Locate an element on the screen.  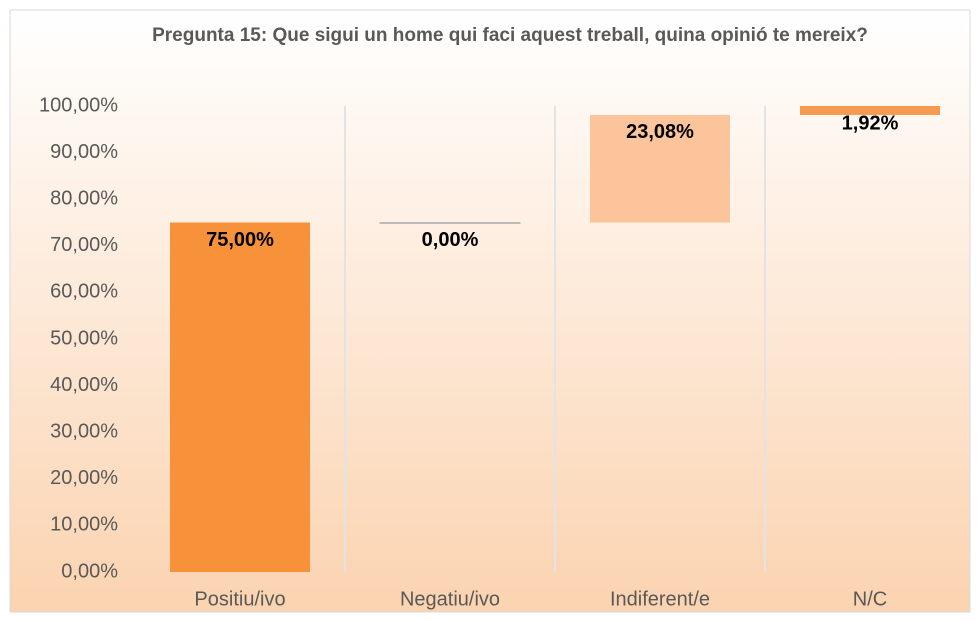
y-tick-label: 40,00% is located at coordinates (84, 385).